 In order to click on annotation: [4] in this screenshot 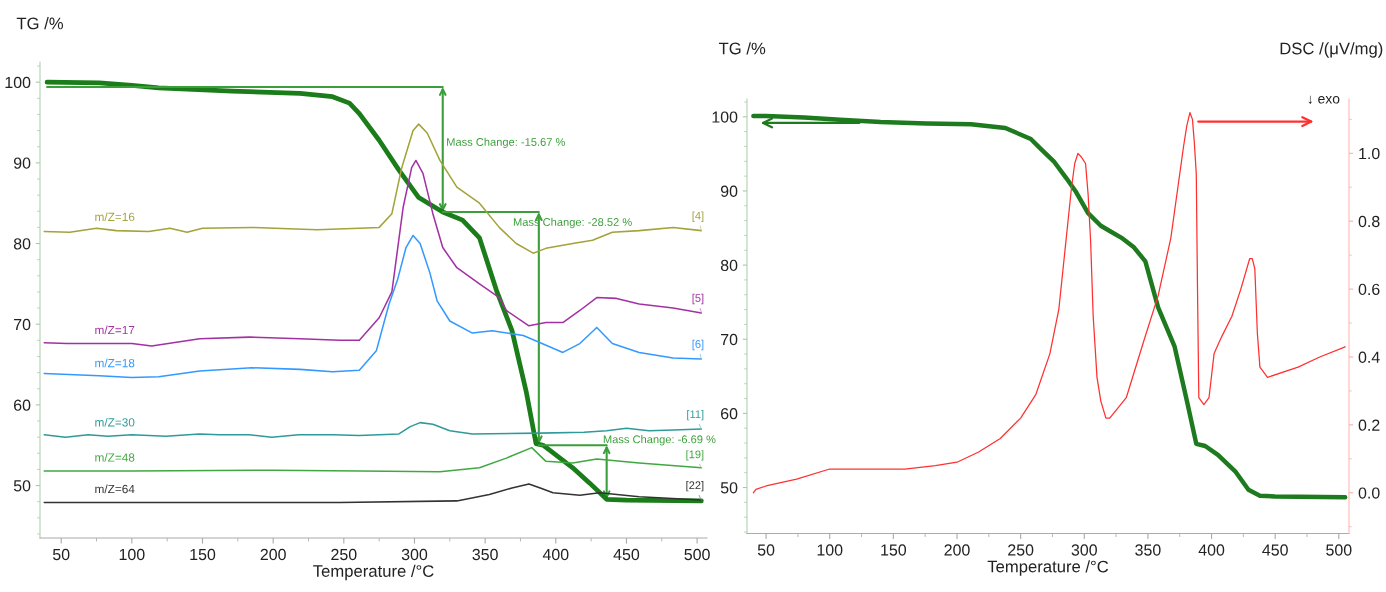, I will do `click(698, 216)`.